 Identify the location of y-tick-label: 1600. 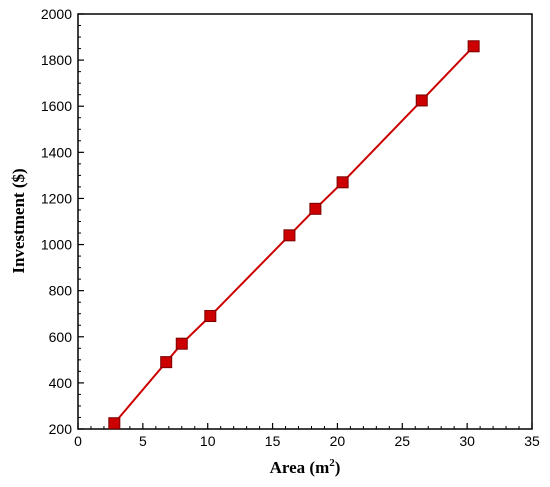
(56, 106).